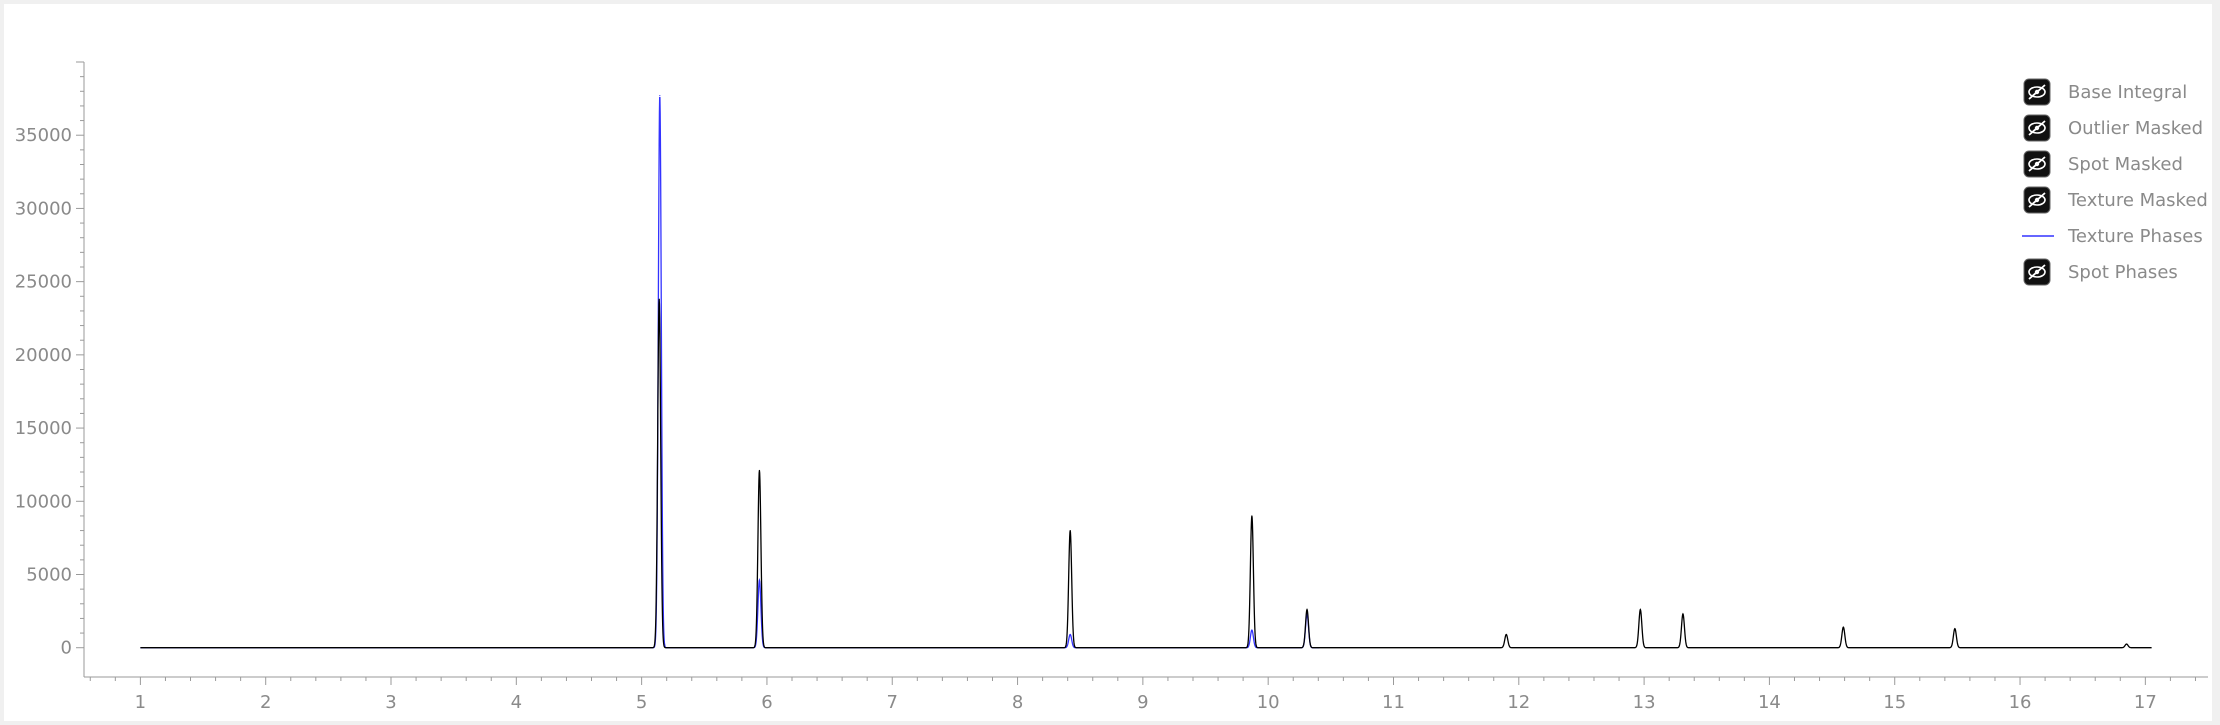 Image resolution: width=2220 pixels, height=725 pixels. What do you see at coordinates (2020, 702) in the screenshot?
I see `x-tick-label: 16` at bounding box center [2020, 702].